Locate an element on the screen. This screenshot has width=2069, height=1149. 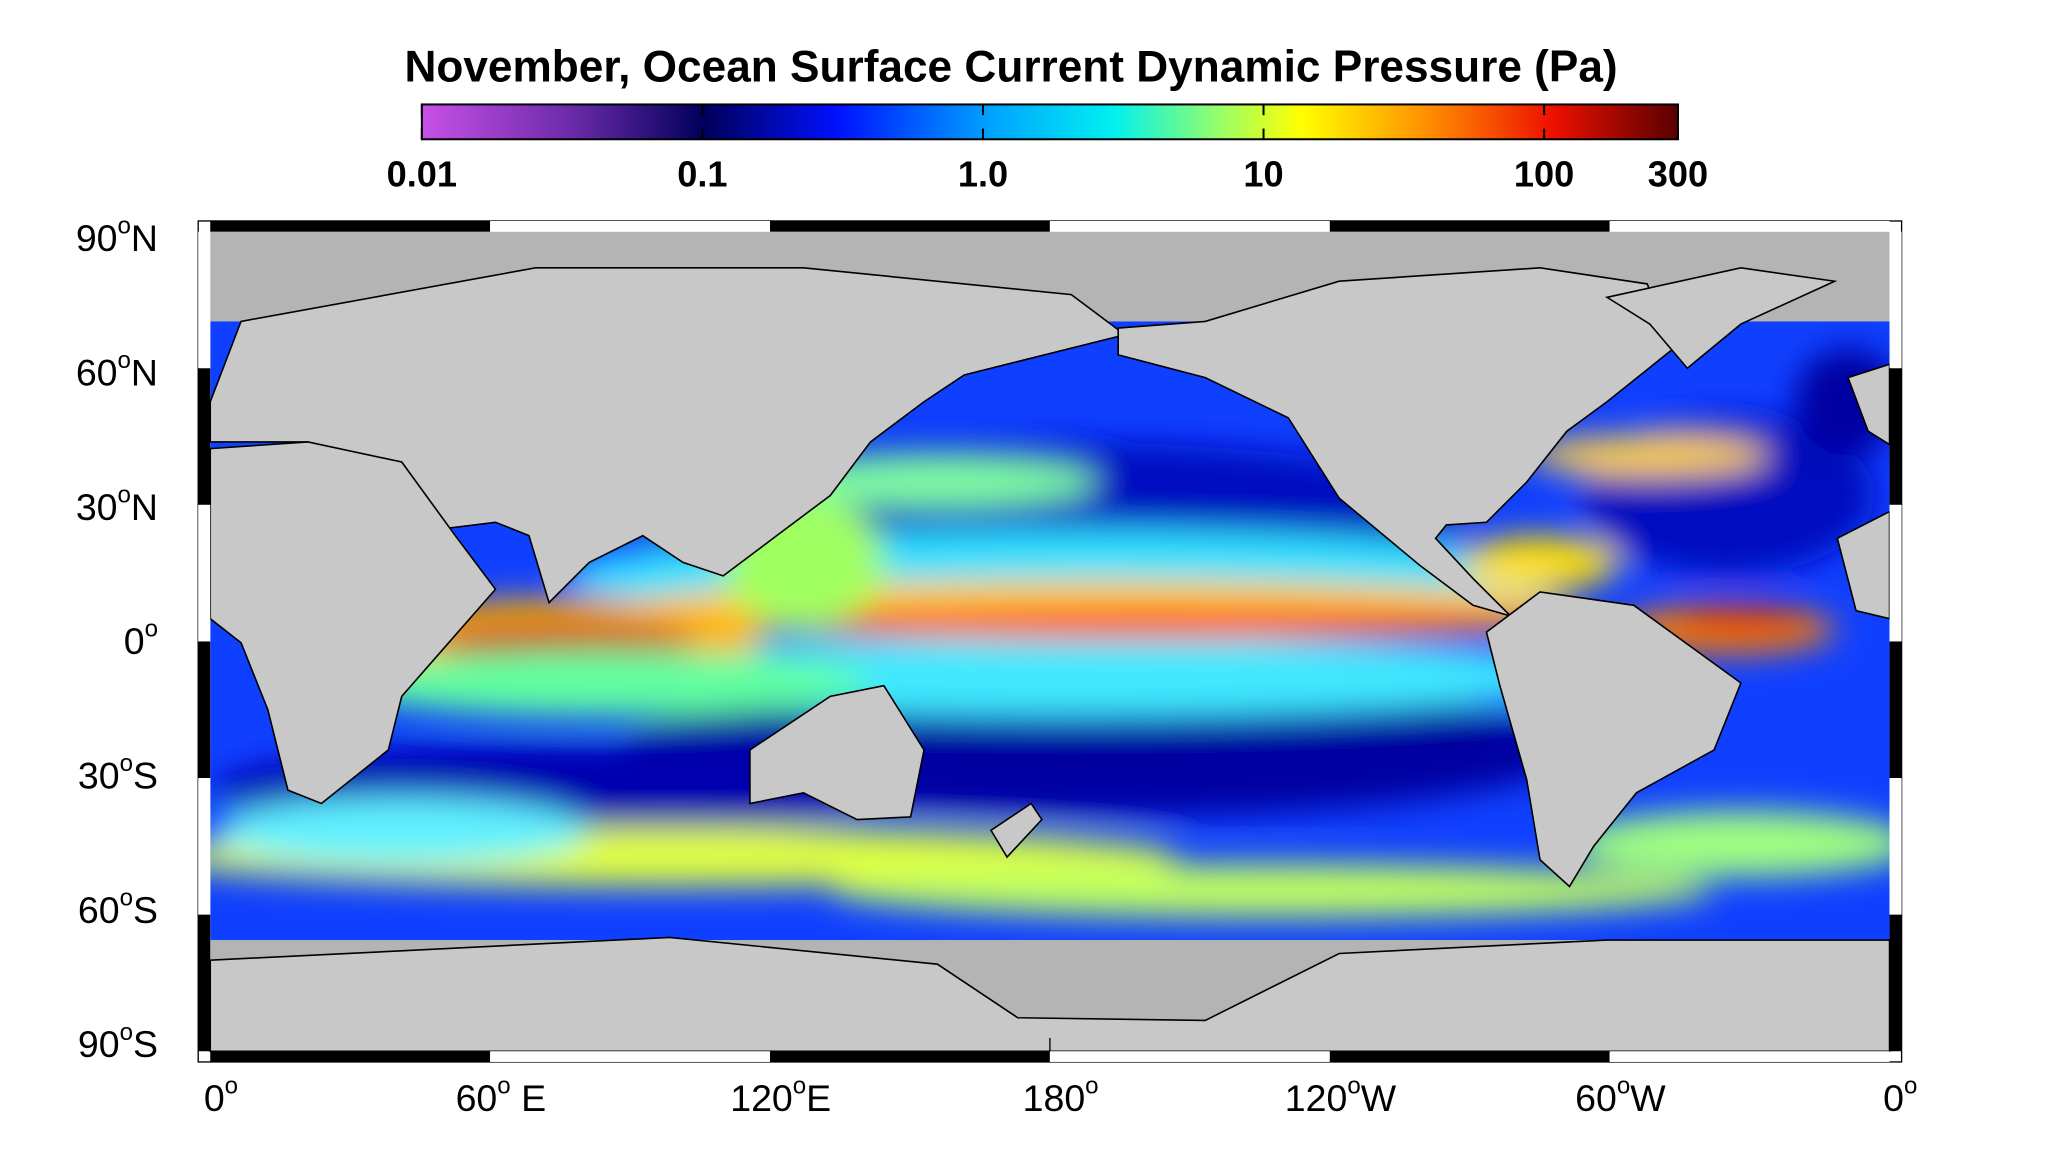
colorbar-tick-label: 0.1 is located at coordinates (702, 173).